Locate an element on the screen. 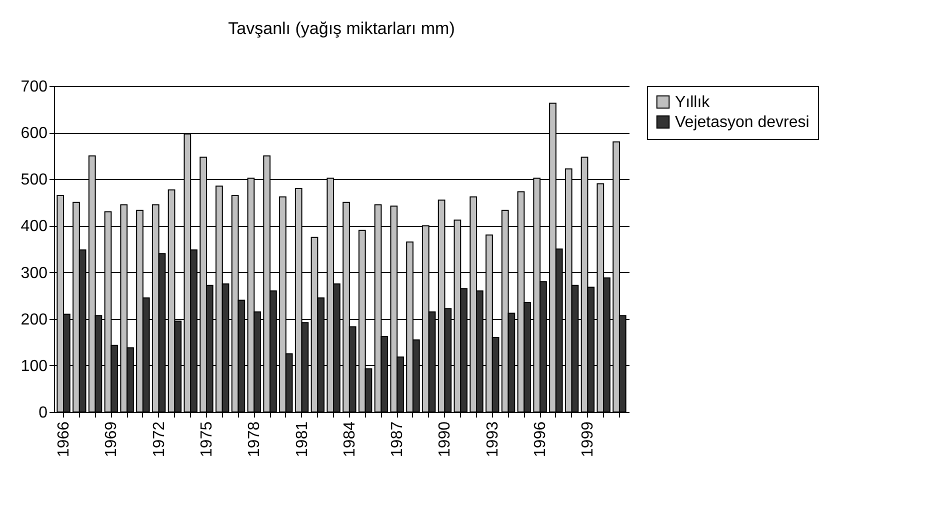 The height and width of the screenshot is (530, 927). legend-label: Yıllık is located at coordinates (693, 102).